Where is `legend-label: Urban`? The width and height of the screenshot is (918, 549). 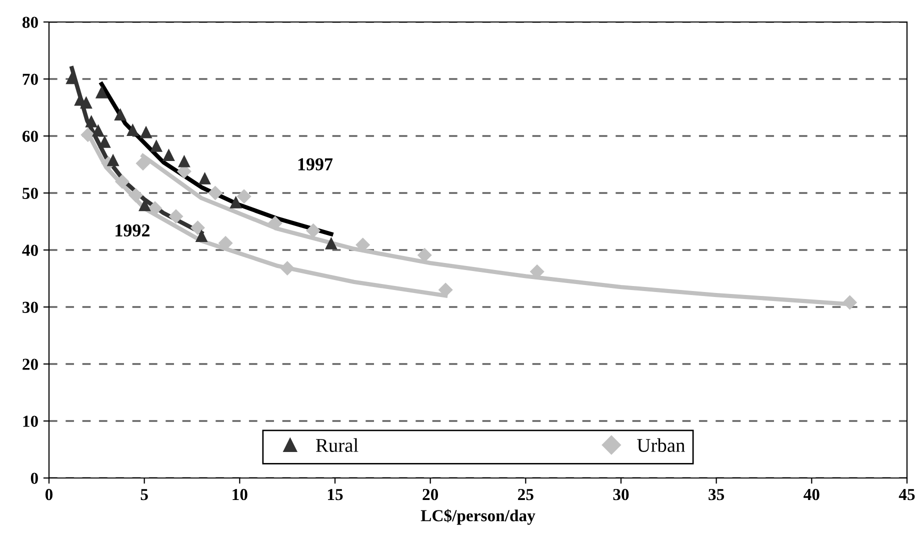
legend-label: Urban is located at coordinates (661, 445).